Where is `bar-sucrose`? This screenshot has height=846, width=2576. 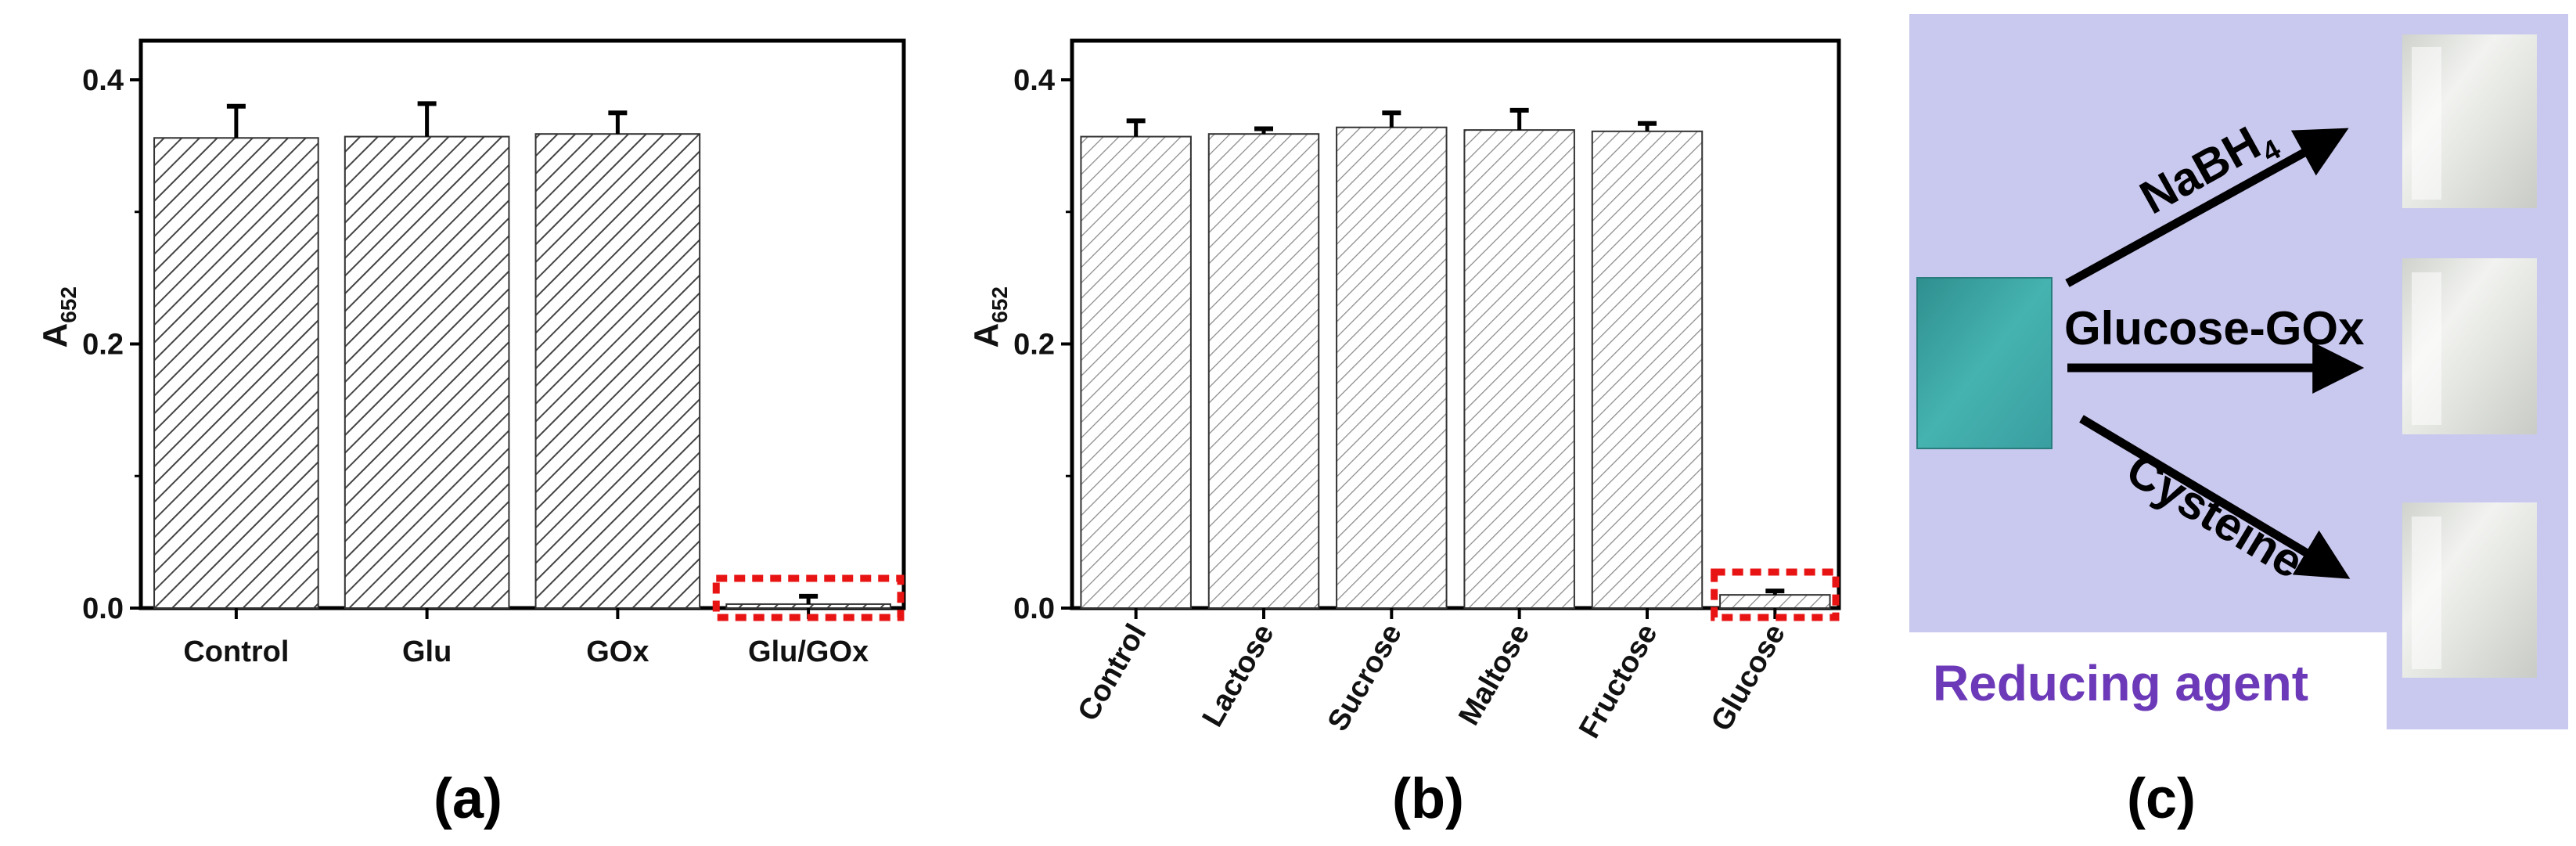
bar-sucrose is located at coordinates (1392, 367).